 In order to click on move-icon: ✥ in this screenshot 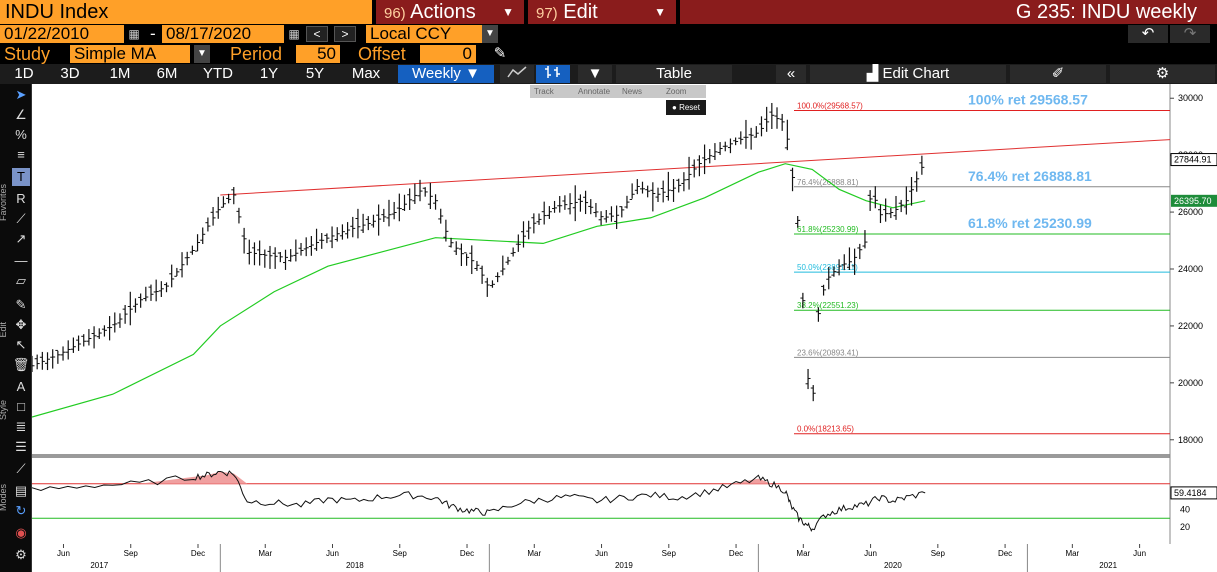, I will do `click(21, 324)`.